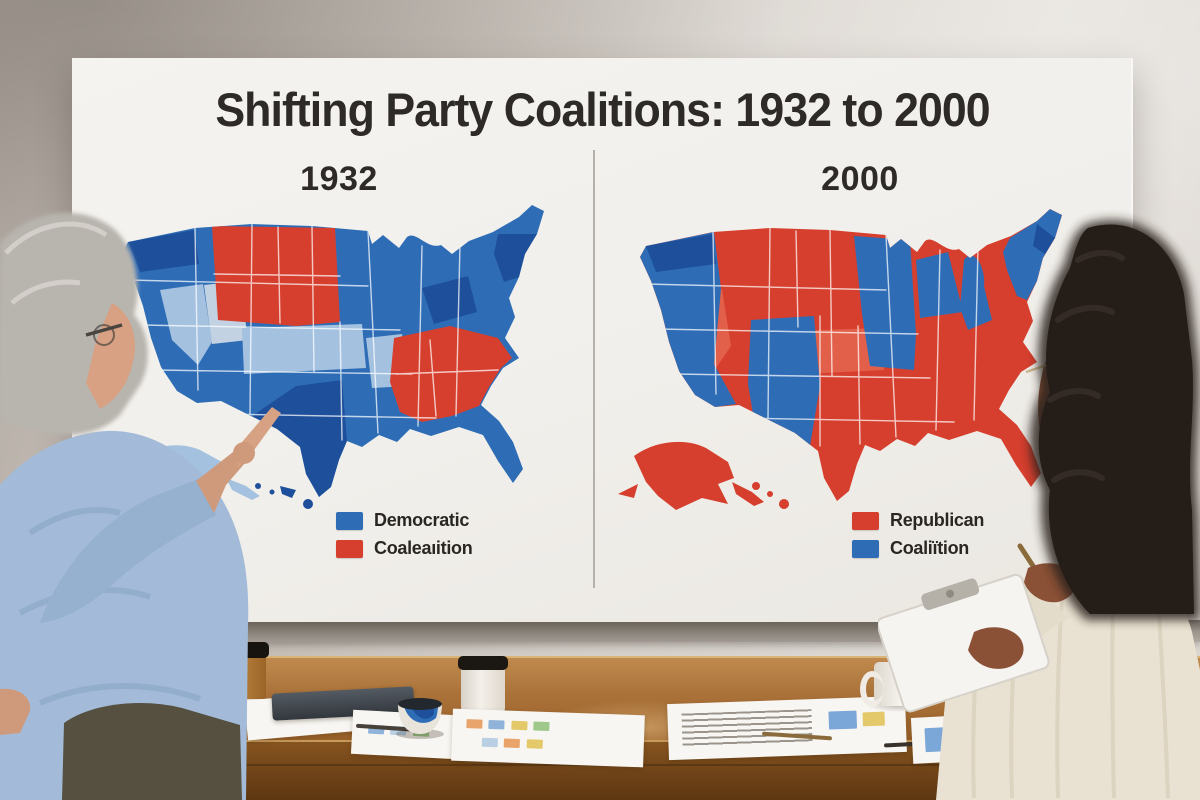 The image size is (1200, 800). I want to click on map-2000-hawaii, so click(770, 495).